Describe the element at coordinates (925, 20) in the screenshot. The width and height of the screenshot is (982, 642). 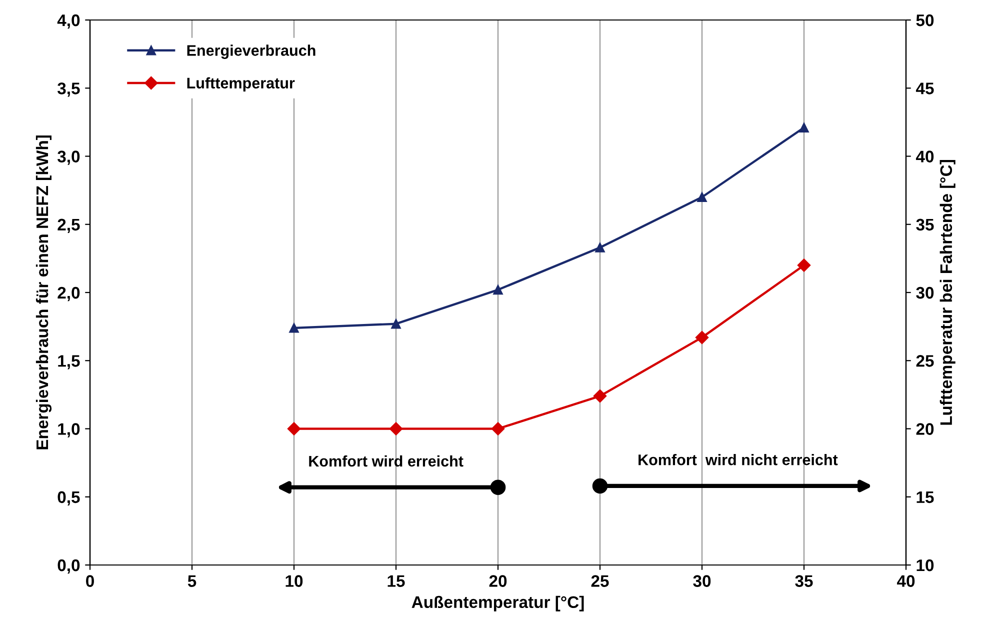
I see `y2-tick-label: 50` at that location.